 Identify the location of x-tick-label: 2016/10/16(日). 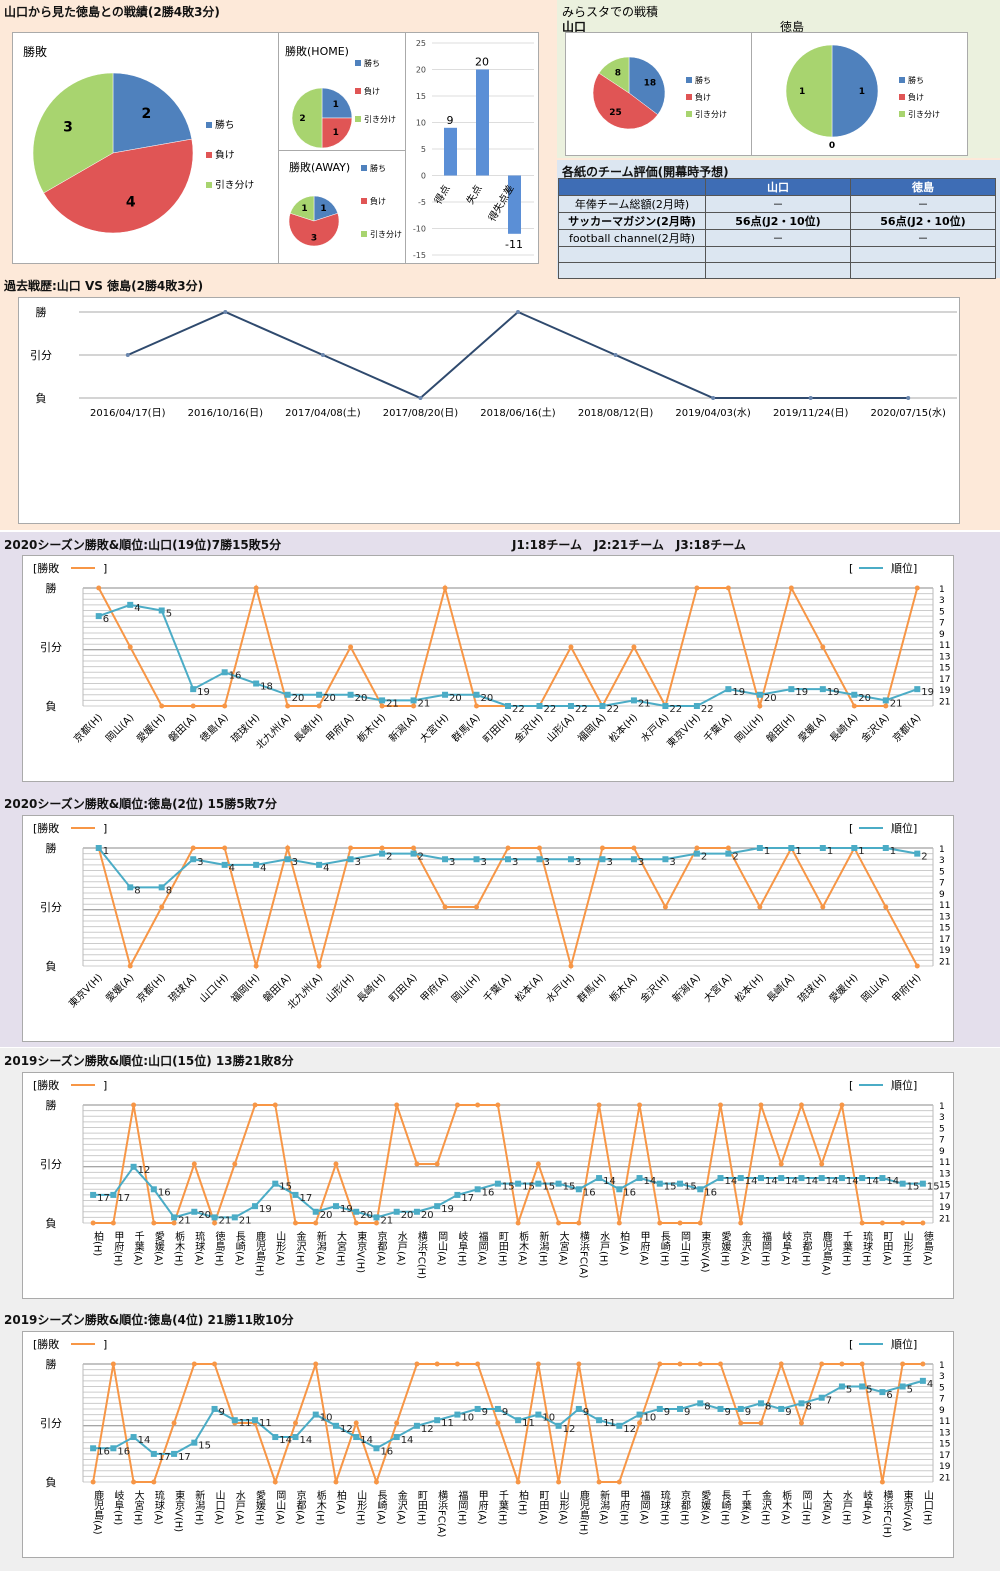
(226, 413).